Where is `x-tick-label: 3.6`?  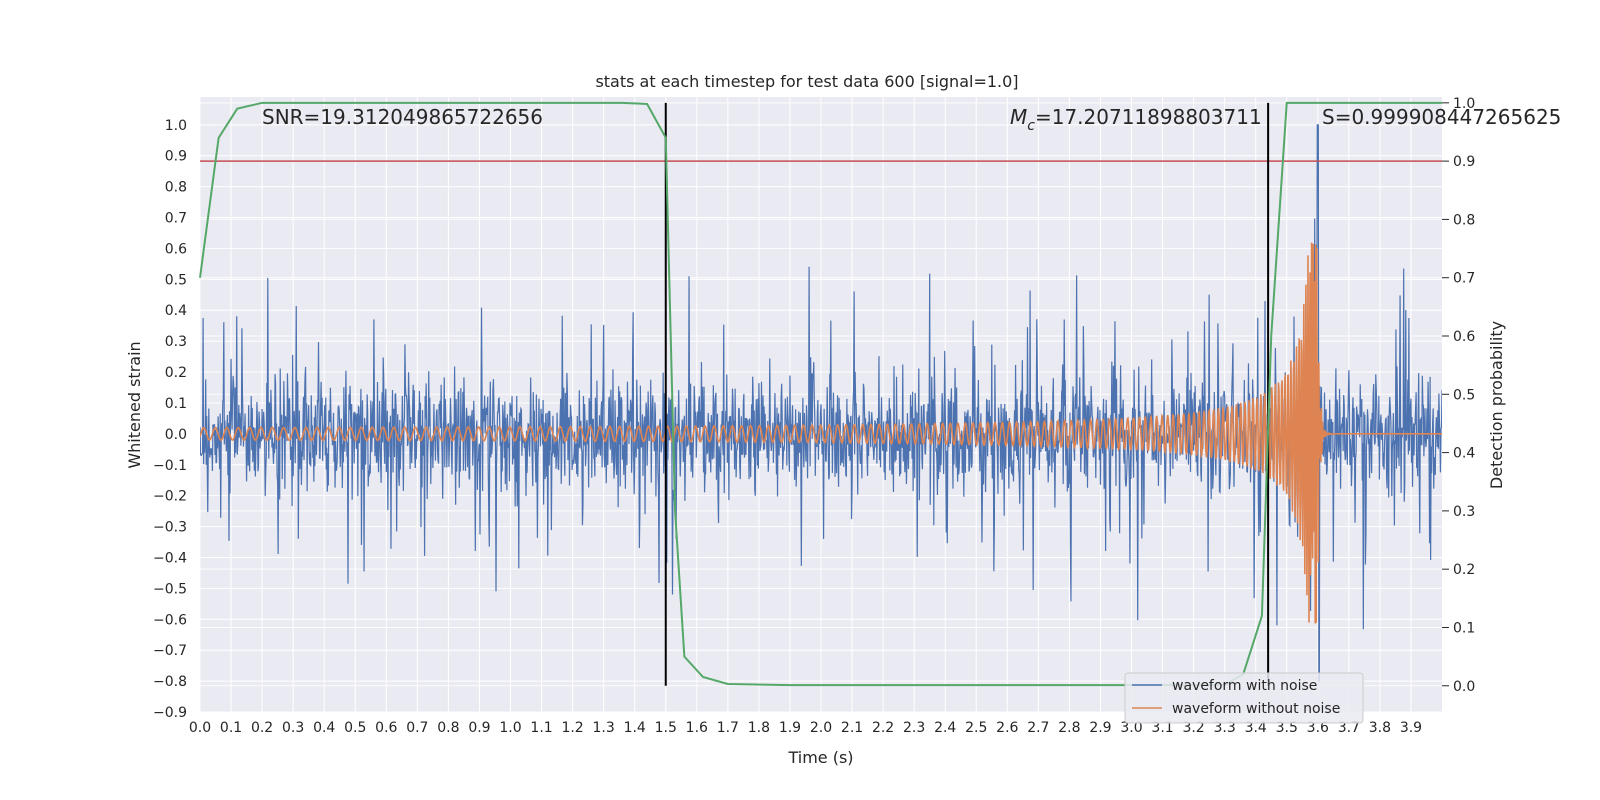 x-tick-label: 3.6 is located at coordinates (1318, 728).